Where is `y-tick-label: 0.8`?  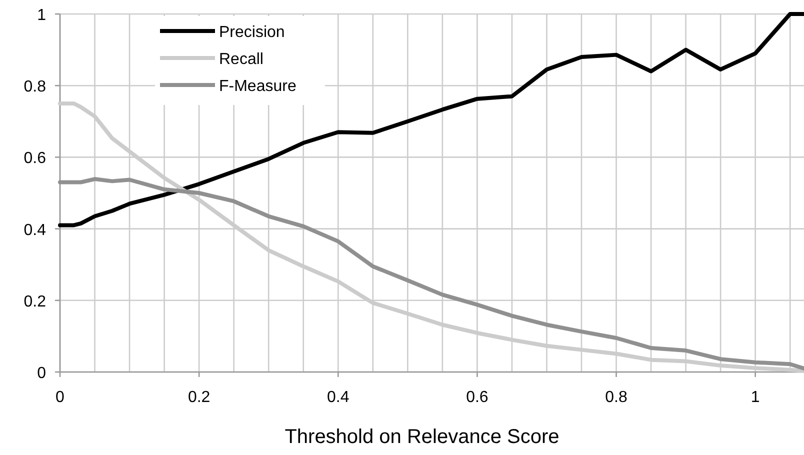
y-tick-label: 0.8 is located at coordinates (35, 87).